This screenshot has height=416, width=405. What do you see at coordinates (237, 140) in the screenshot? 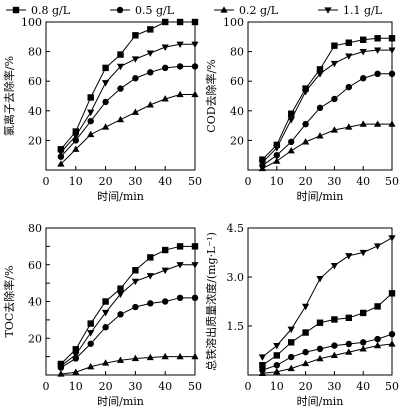
I see `y-tick-label: 20` at bounding box center [237, 140].